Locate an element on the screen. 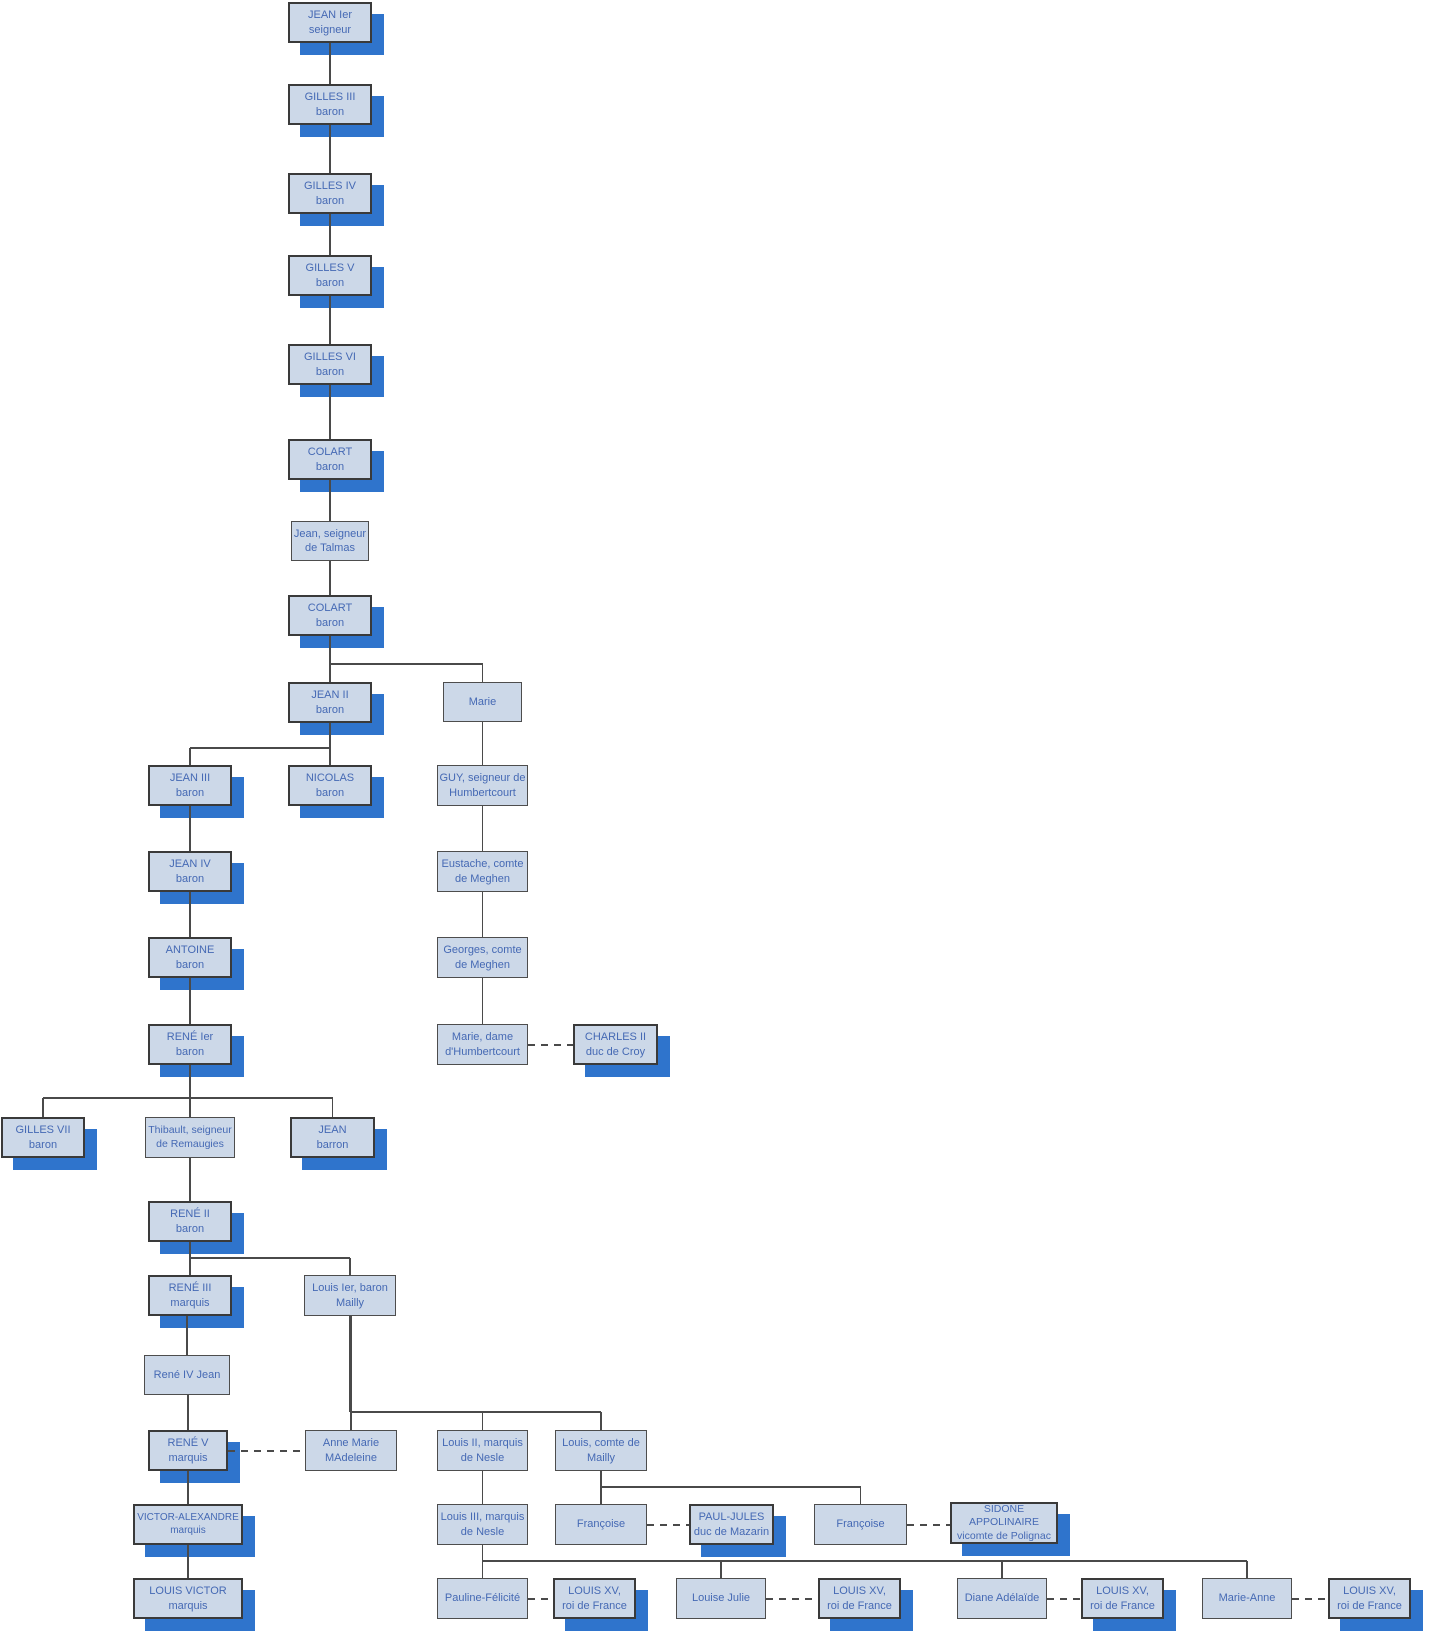 Image resolution: width=1433 pixels, height=1633 pixels. tree-node-jean1: JEAN Ier seigneur is located at coordinates (330, 22).